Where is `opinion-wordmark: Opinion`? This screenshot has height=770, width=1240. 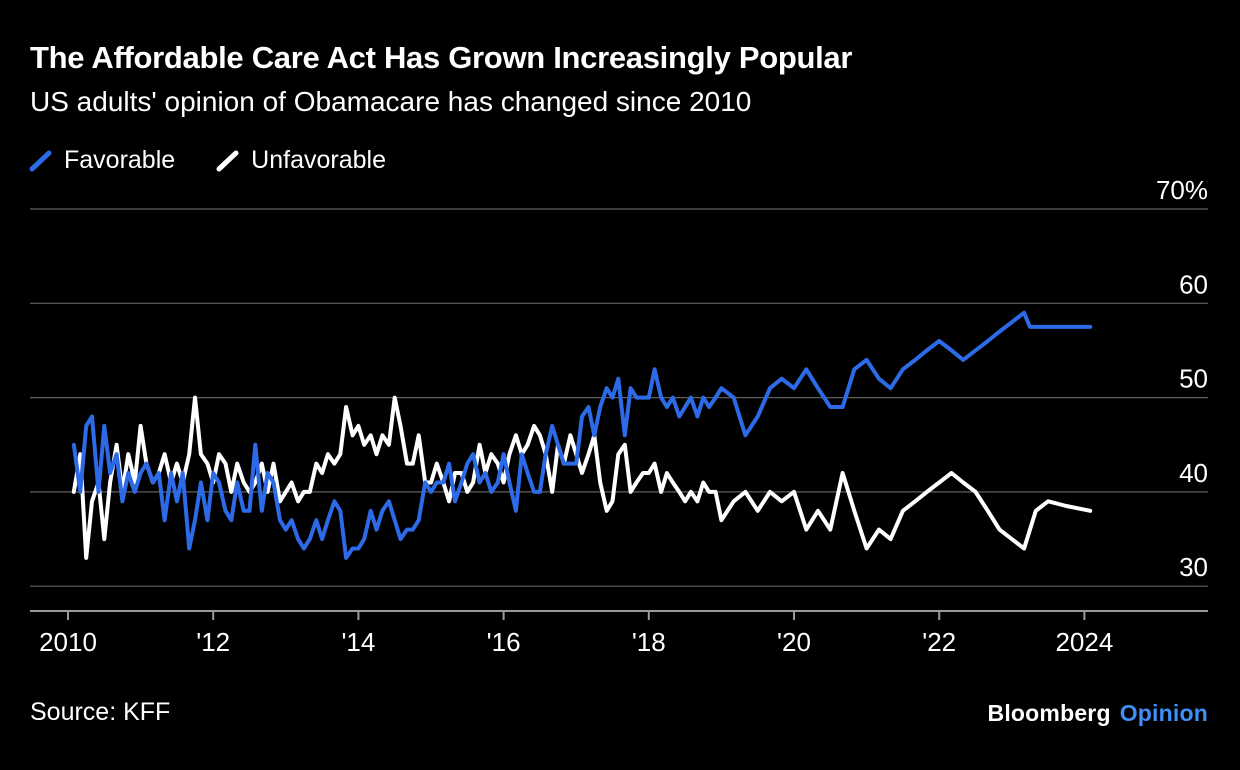
opinion-wordmark: Opinion is located at coordinates (1163, 713).